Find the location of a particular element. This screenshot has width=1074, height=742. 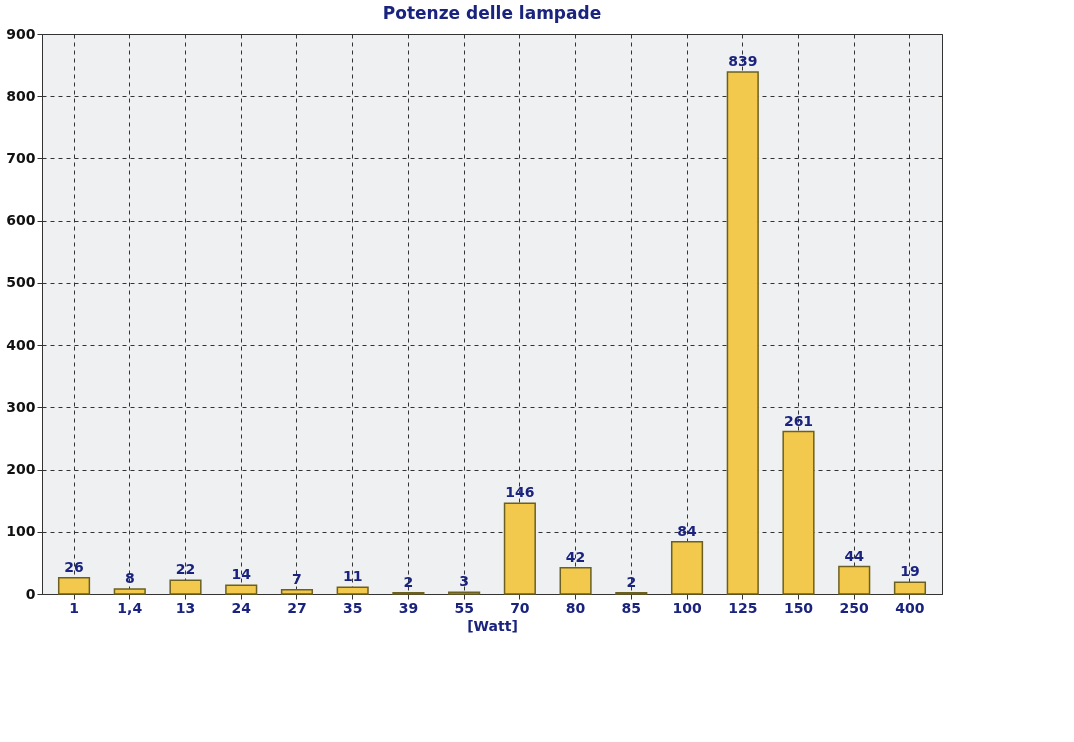

x-tick-label: 150 is located at coordinates (798, 607).